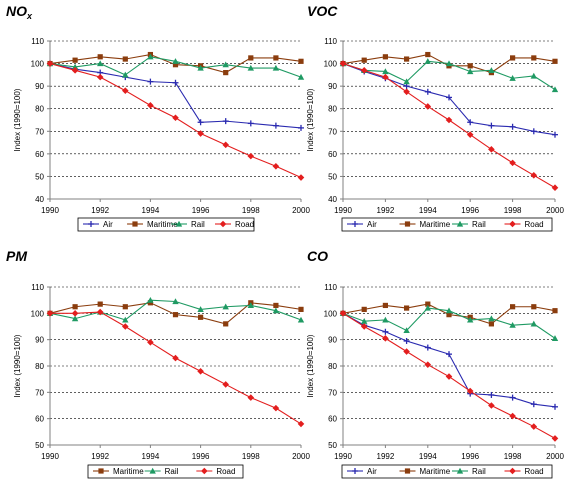  Describe the element at coordinates (435, 471) in the screenshot. I see `legend-label: Maritime` at that location.